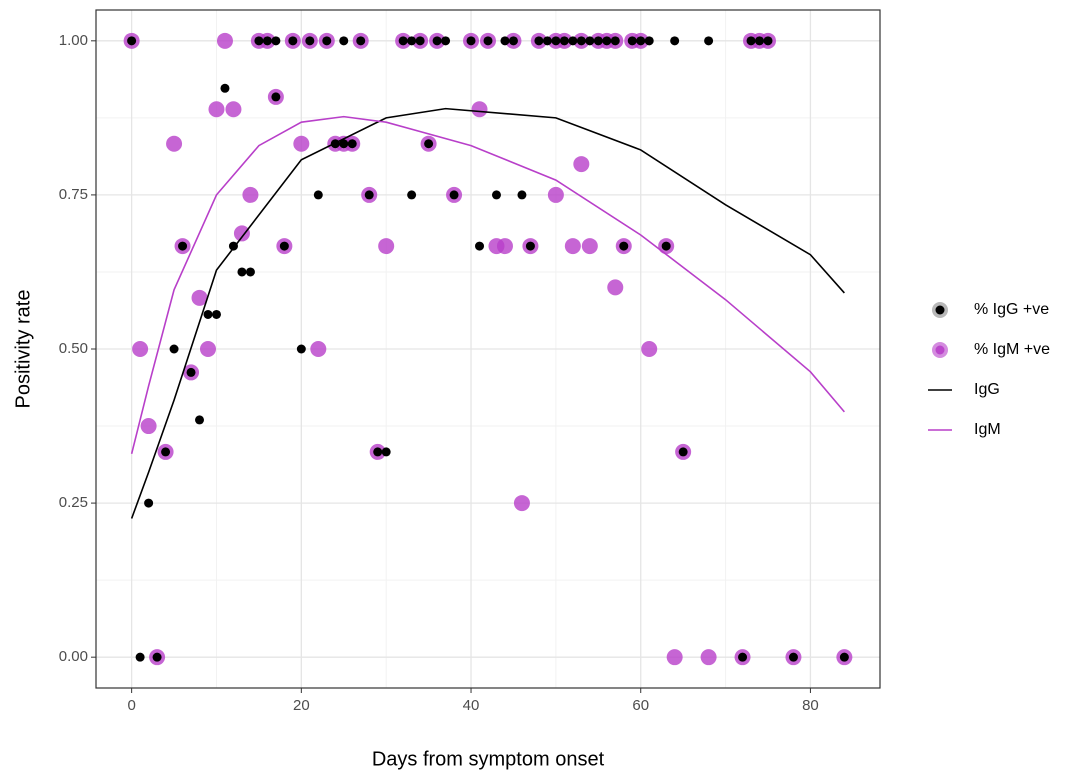 Image resolution: width=1073 pixels, height=783 pixels. Describe the element at coordinates (73, 40) in the screenshot. I see `y-tick-label: 1.00` at that location.